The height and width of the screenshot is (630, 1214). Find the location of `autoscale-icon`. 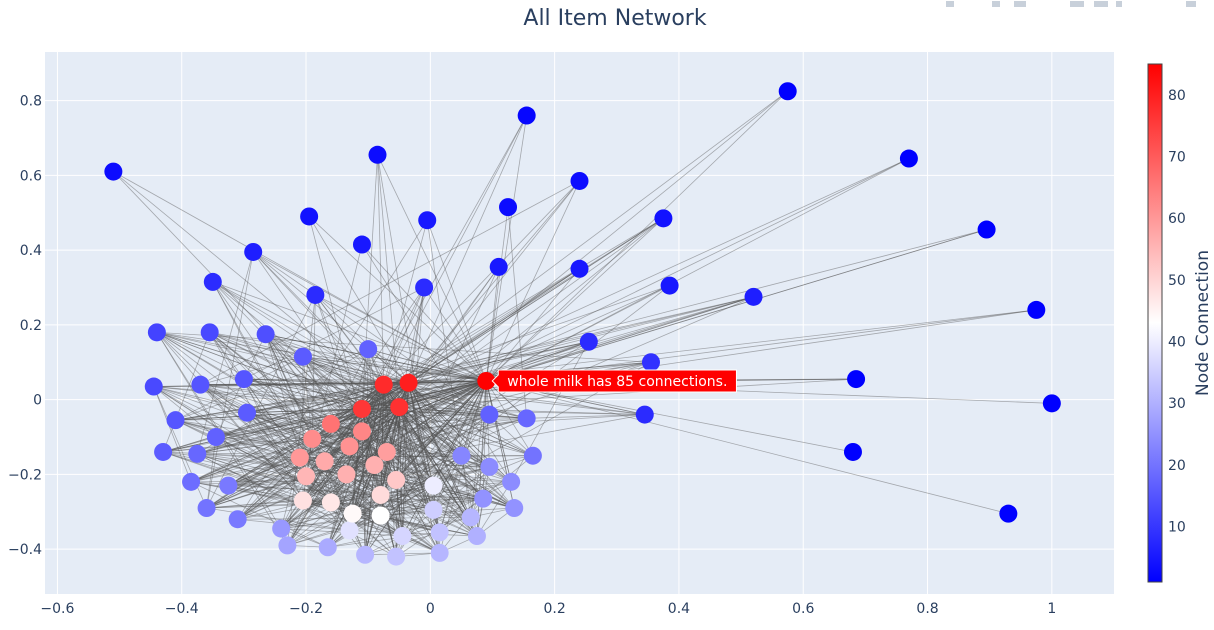

autoscale-icon is located at coordinates (1119, 4).